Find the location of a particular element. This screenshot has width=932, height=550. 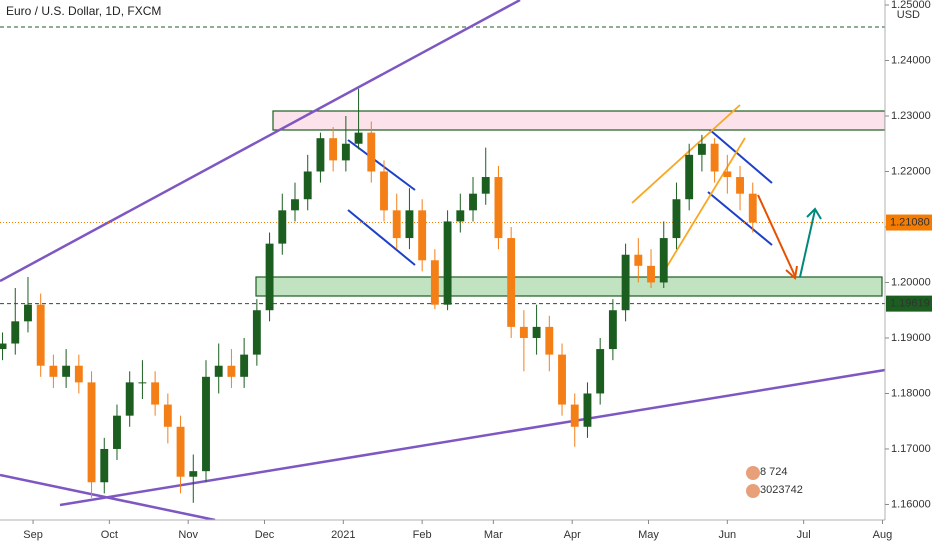

x-tick-label: Aug is located at coordinates (883, 535).